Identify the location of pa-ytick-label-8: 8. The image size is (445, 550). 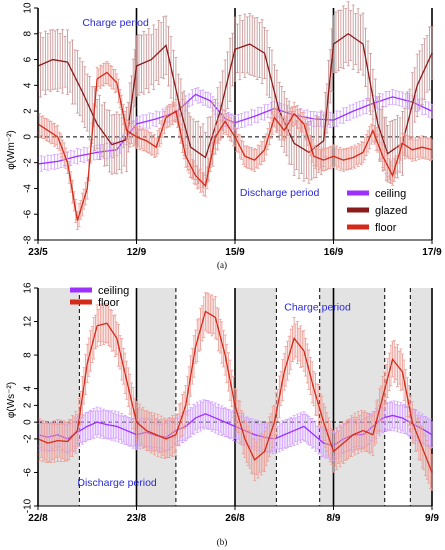
(28, 34).